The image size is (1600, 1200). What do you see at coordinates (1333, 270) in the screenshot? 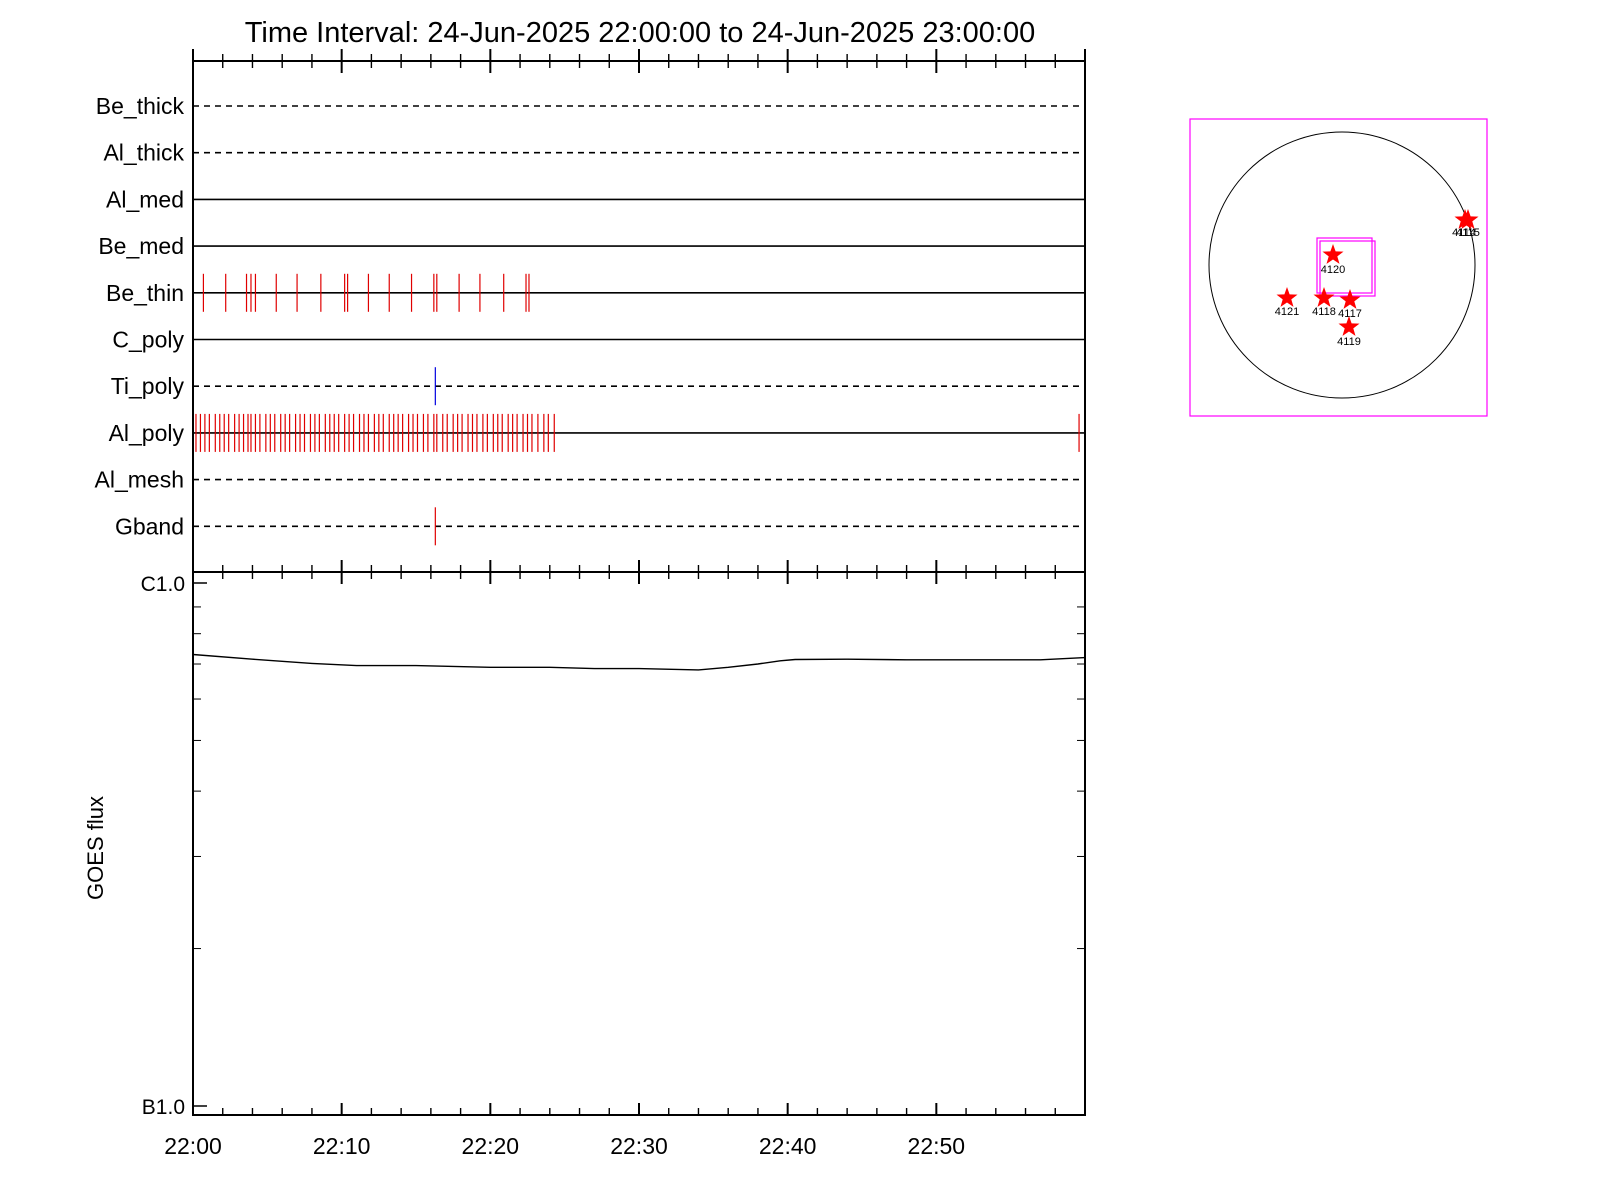
I see `region-label: 4120` at bounding box center [1333, 270].